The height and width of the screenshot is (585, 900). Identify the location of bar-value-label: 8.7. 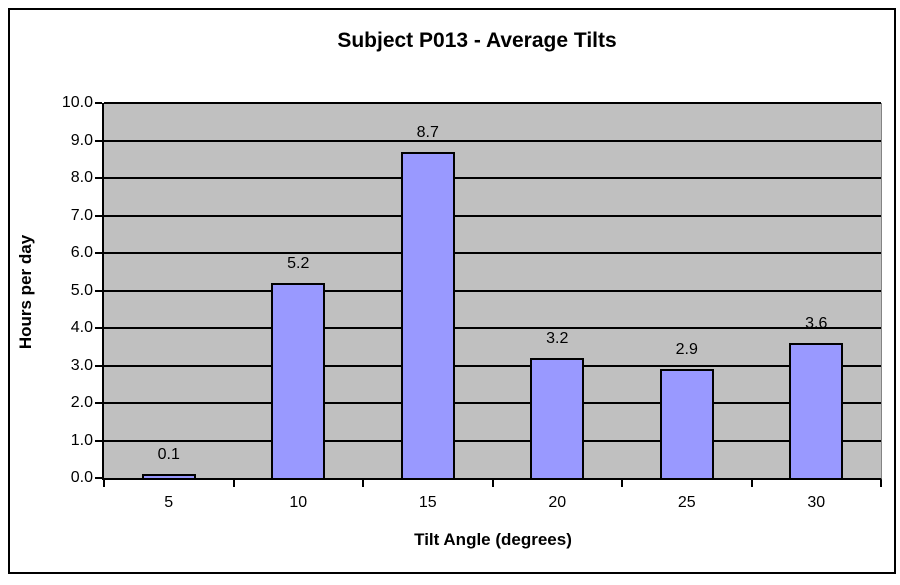
(427, 132).